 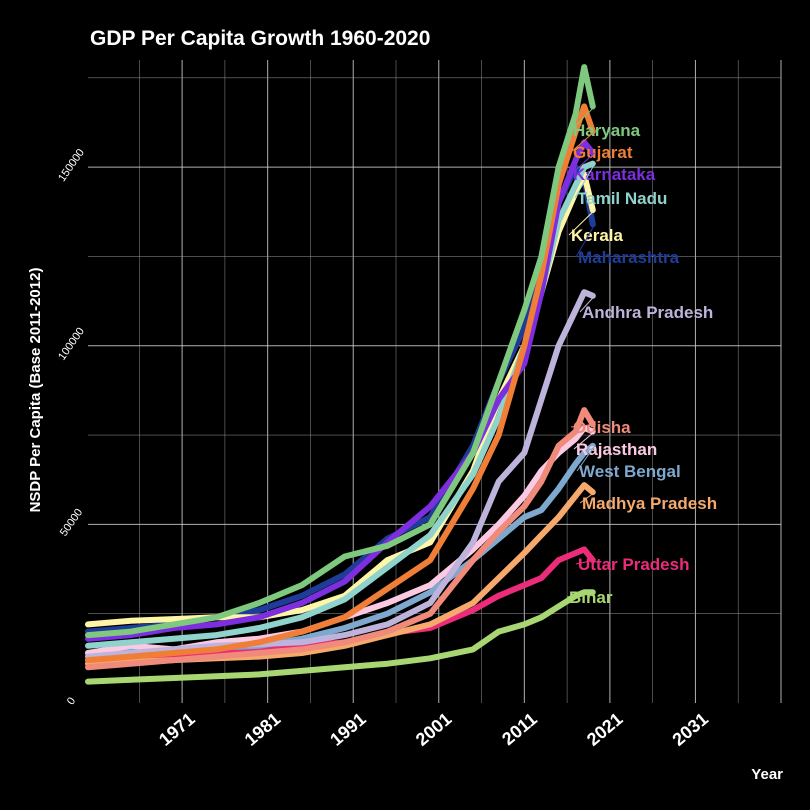 What do you see at coordinates (263, 729) in the screenshot?
I see `x-tick-label: 1981` at bounding box center [263, 729].